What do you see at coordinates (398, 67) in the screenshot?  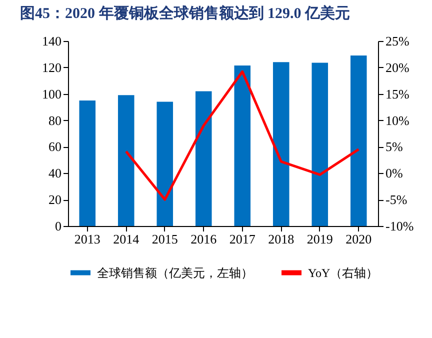 I see `y2-tick-label: 20%` at bounding box center [398, 67].